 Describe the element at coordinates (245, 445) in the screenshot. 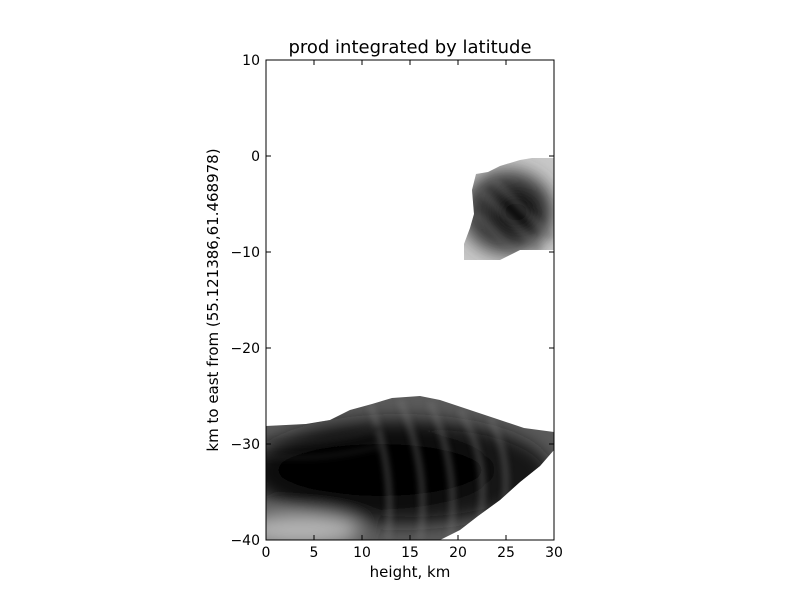

I see `y-tick-label: −30` at that location.